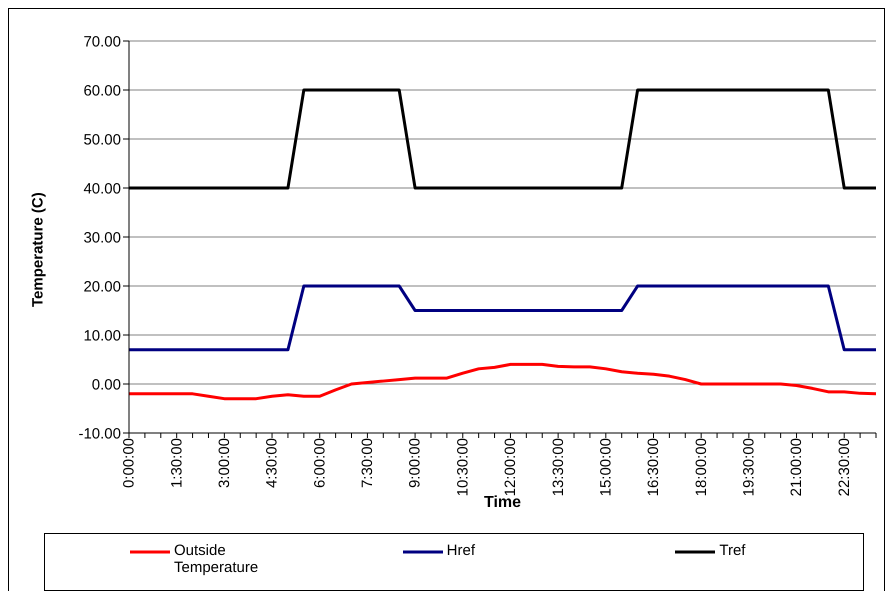  I want to click on y-tick-label: 10.00, so click(102, 335).